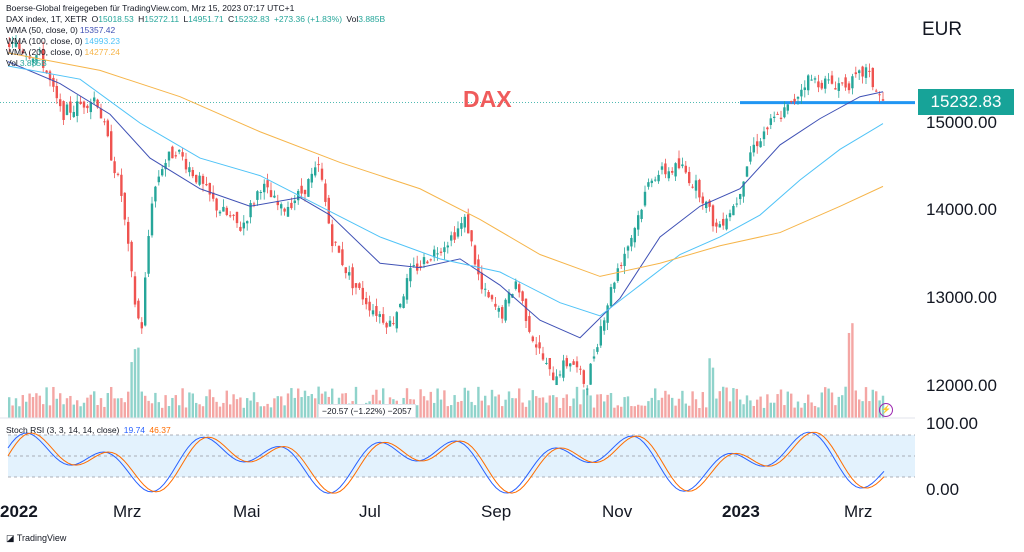 Image resolution: width=1024 pixels, height=552 pixels. I want to click on currency-label: EUR, so click(942, 29).